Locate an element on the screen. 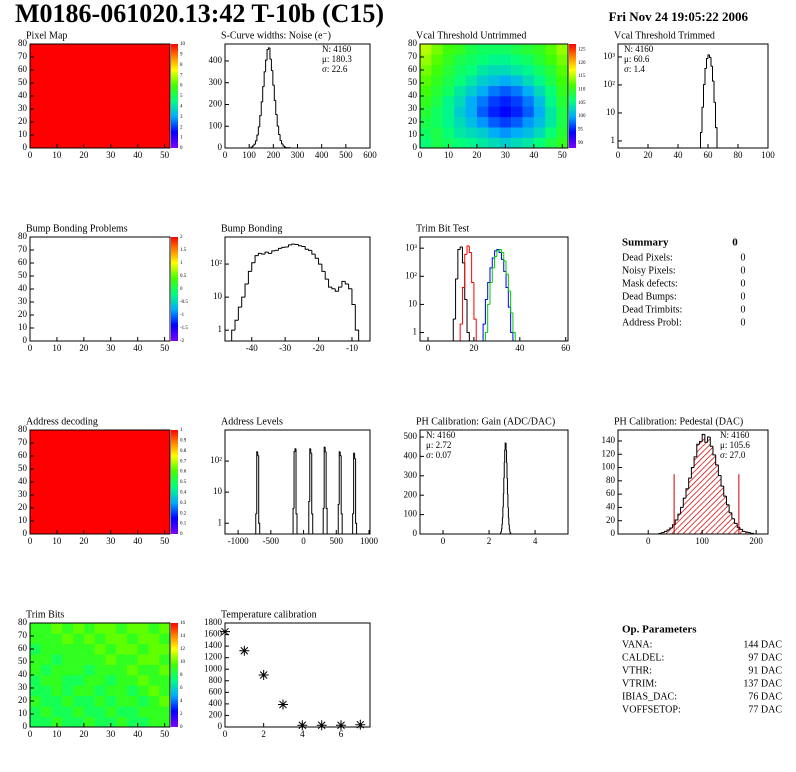 This screenshot has height=772, width=796. y-tick-label: 30 is located at coordinates (413, 108).